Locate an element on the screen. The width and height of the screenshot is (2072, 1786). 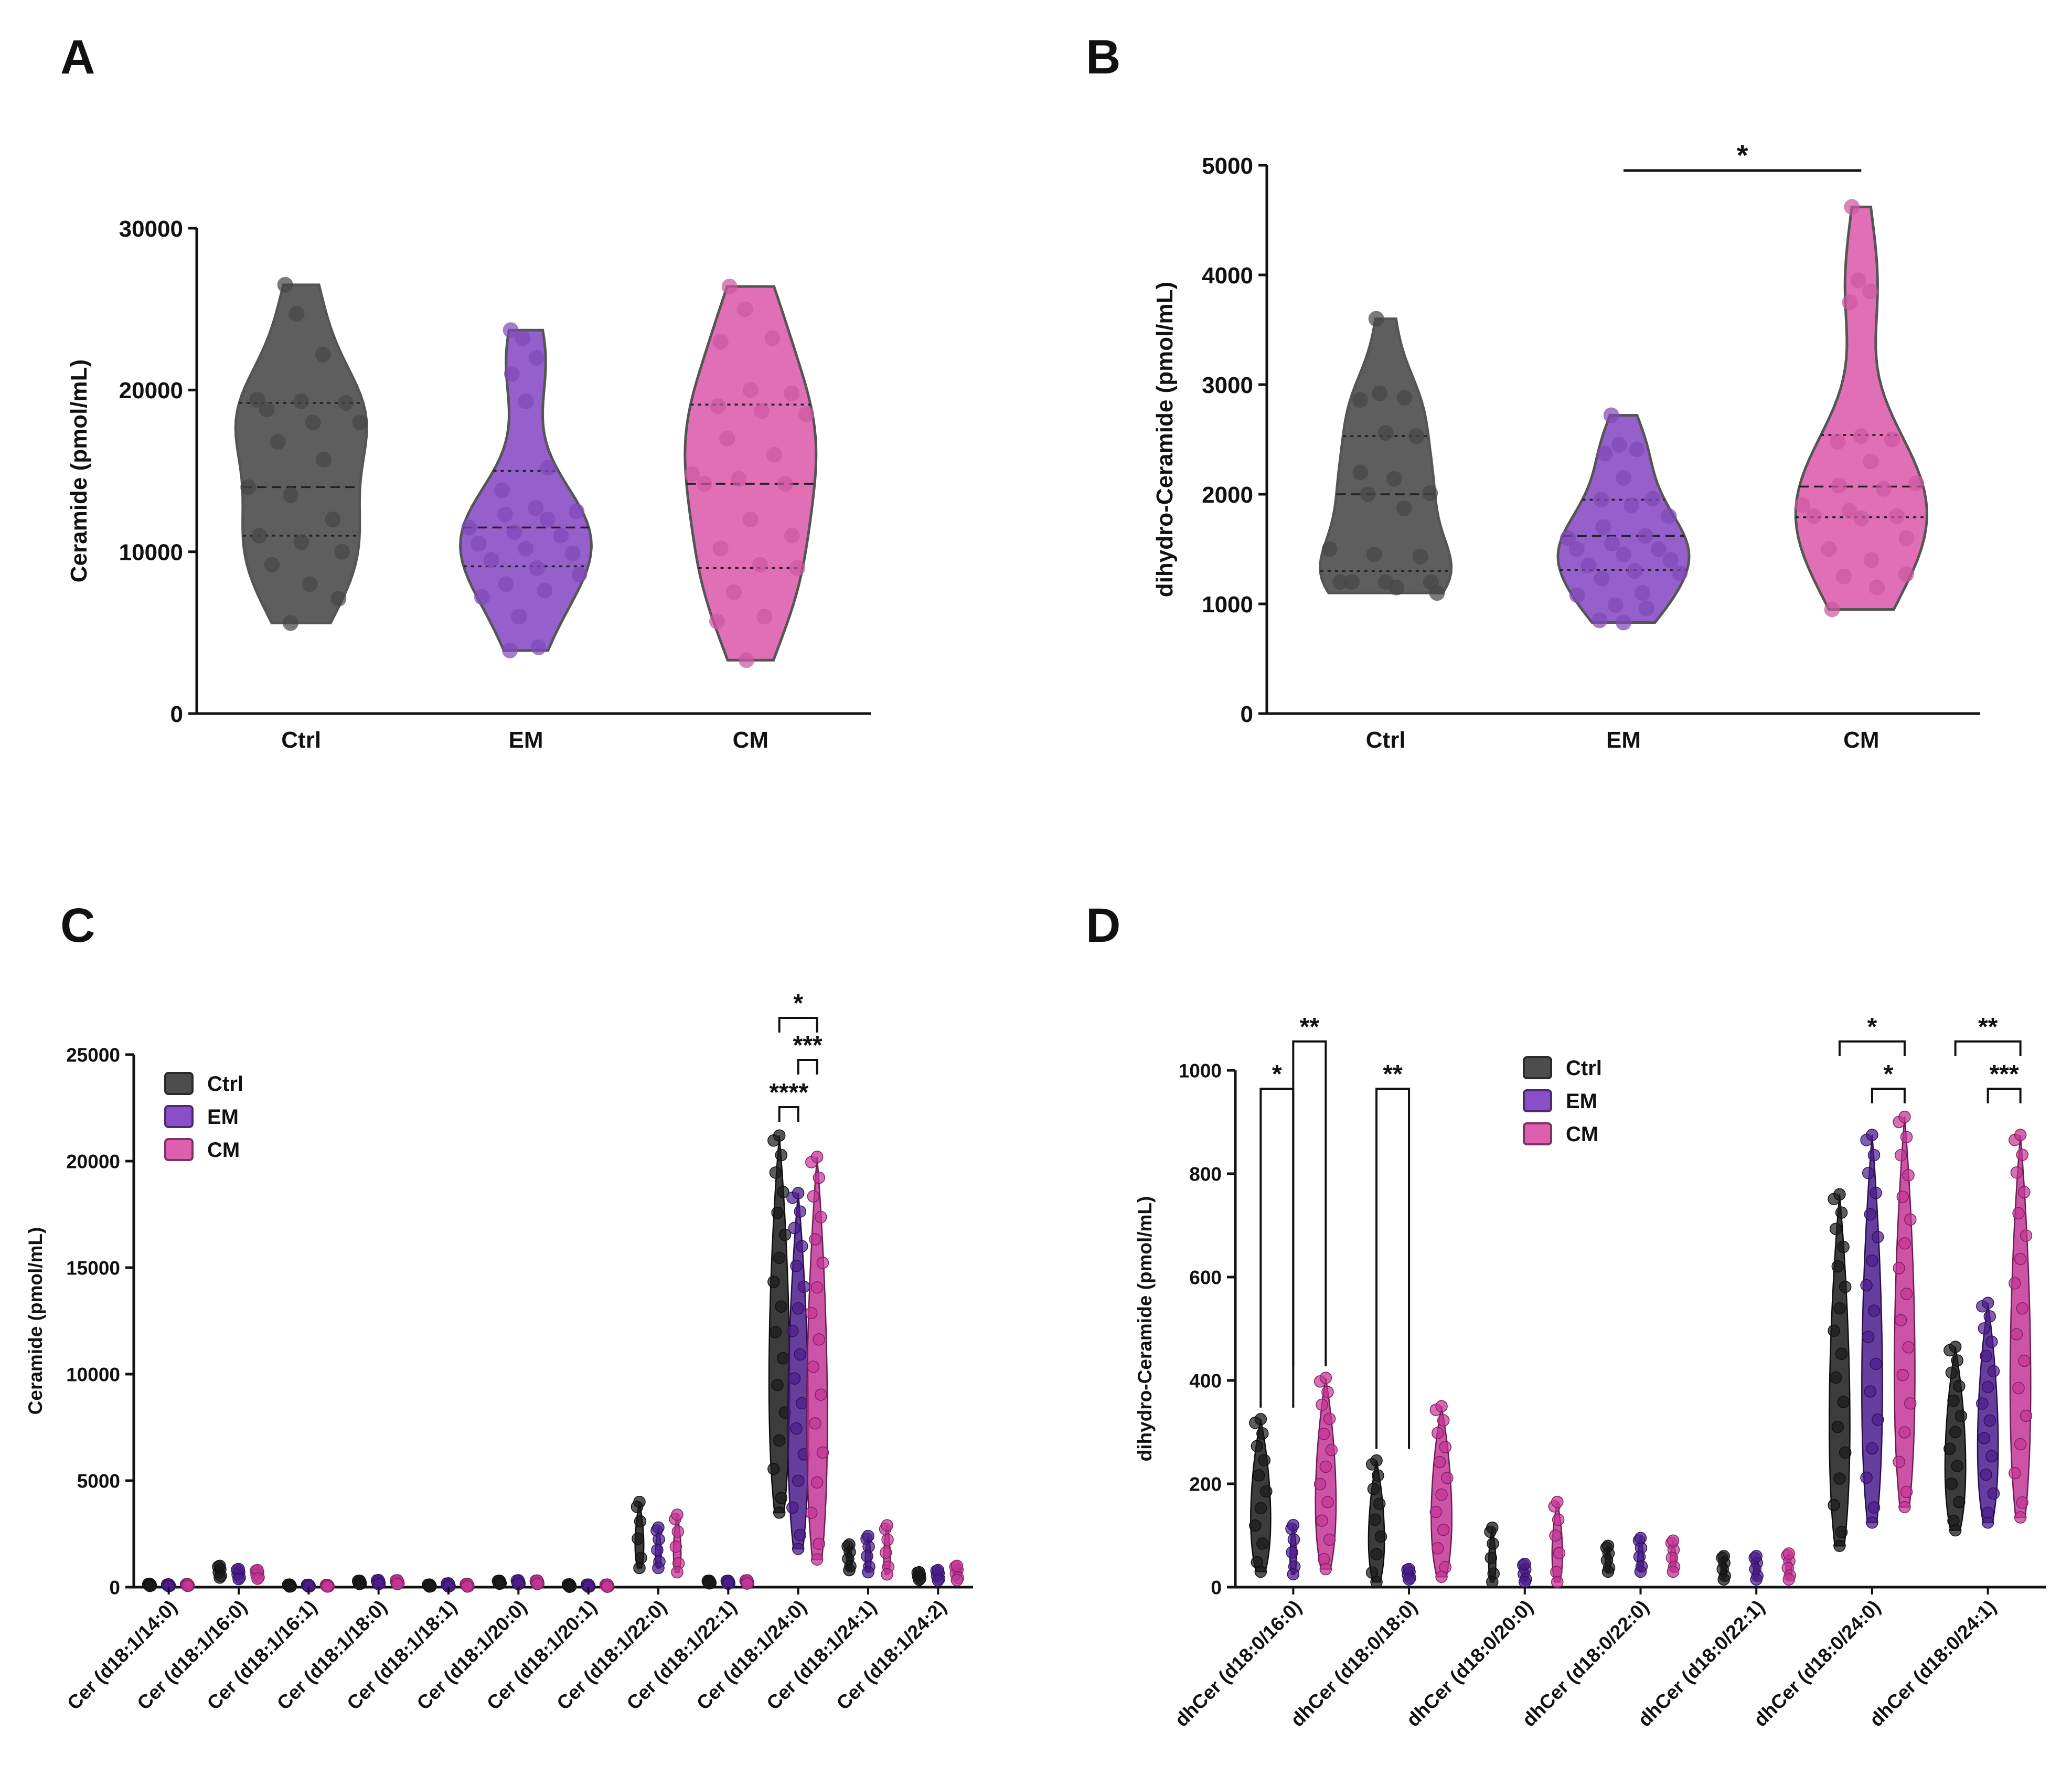
y-tick-label: 3000 is located at coordinates (1227, 385).